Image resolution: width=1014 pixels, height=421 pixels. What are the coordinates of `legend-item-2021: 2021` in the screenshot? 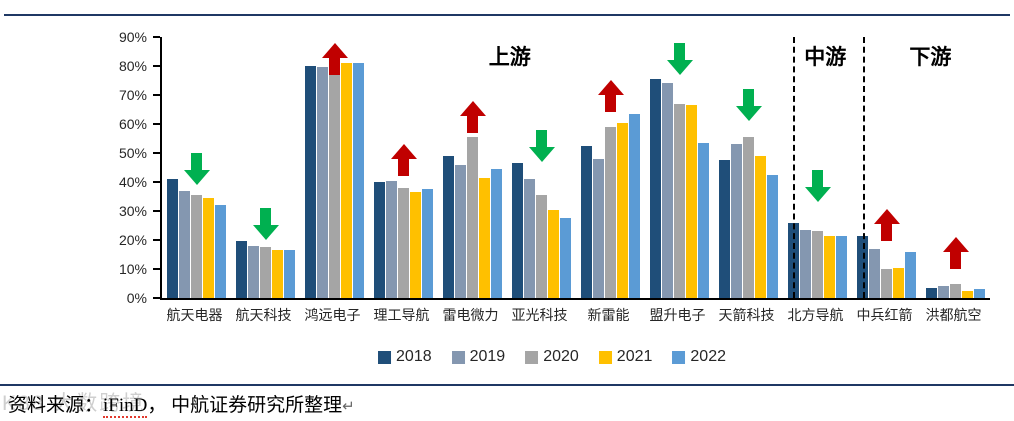 It's located at (625, 357).